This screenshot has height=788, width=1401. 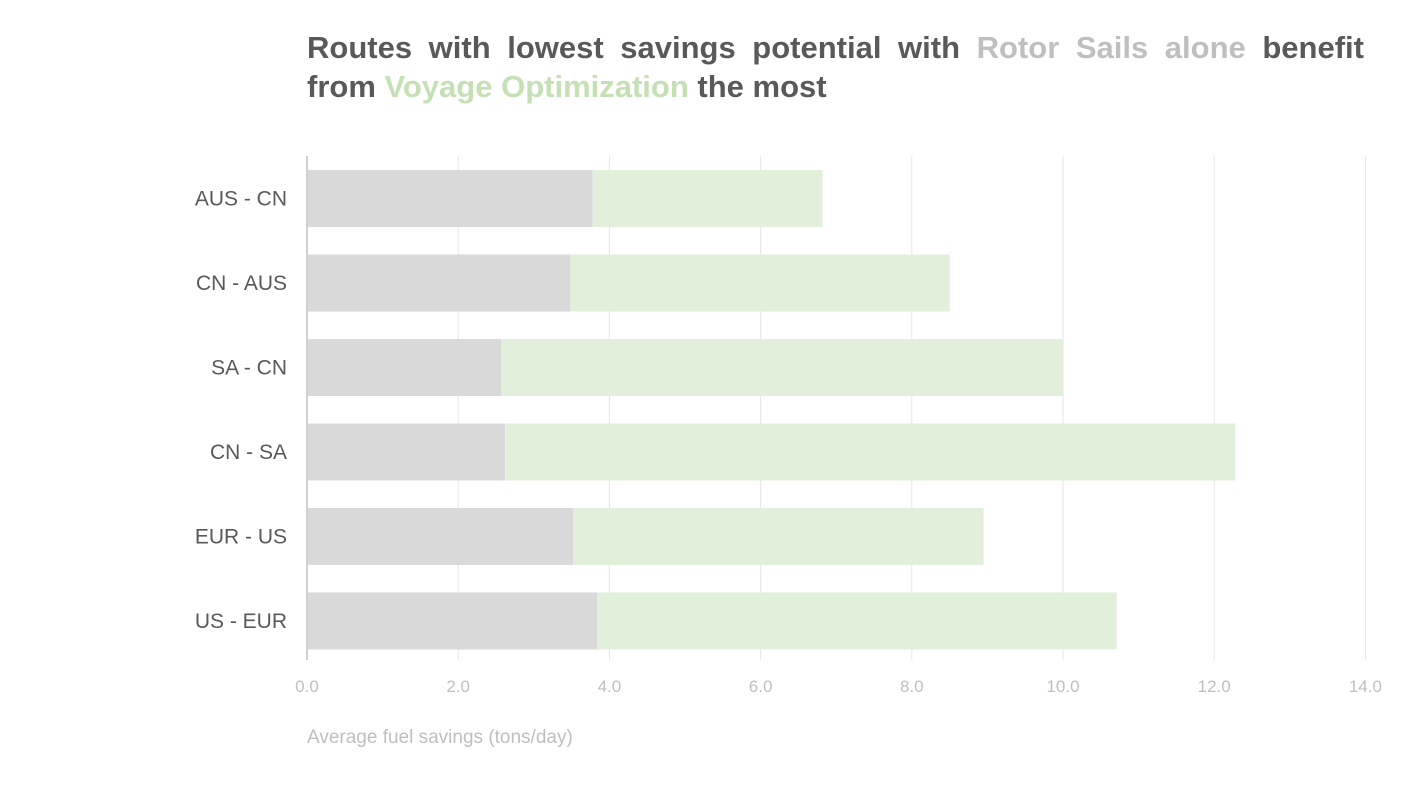 What do you see at coordinates (610, 686) in the screenshot?
I see `x-tick-label: 4.0` at bounding box center [610, 686].